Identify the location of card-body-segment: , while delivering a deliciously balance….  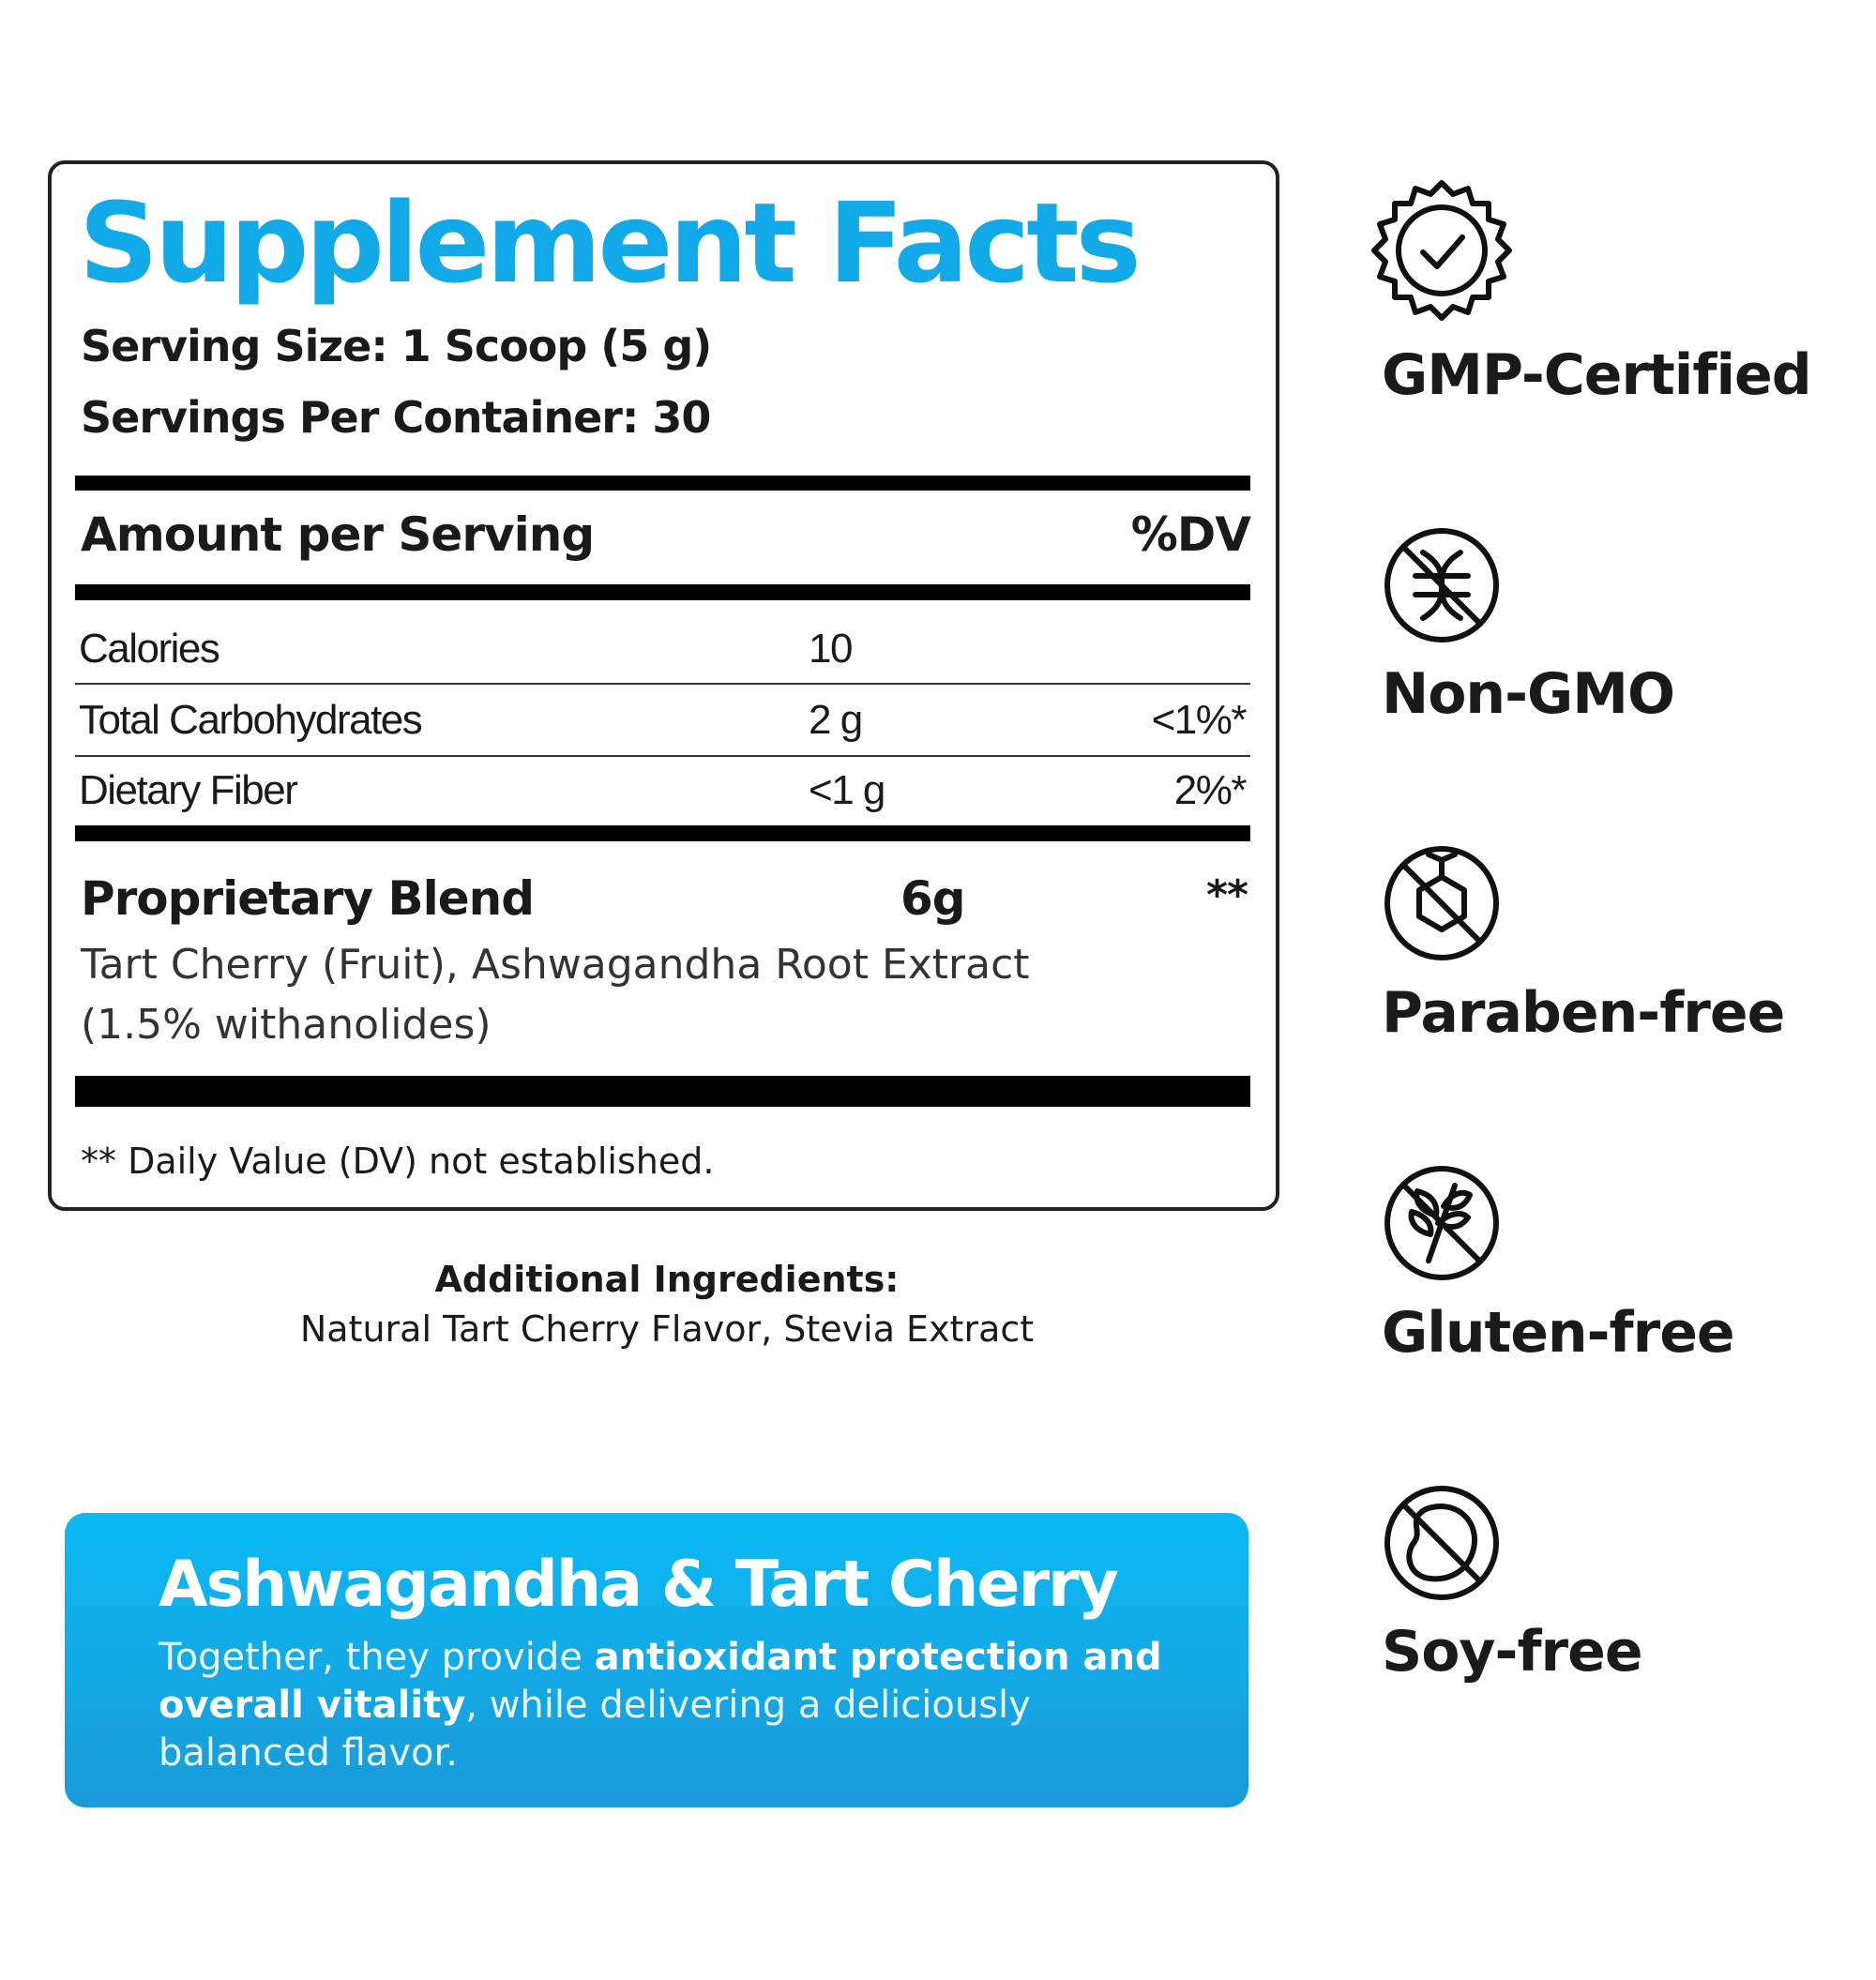
(595, 1729).